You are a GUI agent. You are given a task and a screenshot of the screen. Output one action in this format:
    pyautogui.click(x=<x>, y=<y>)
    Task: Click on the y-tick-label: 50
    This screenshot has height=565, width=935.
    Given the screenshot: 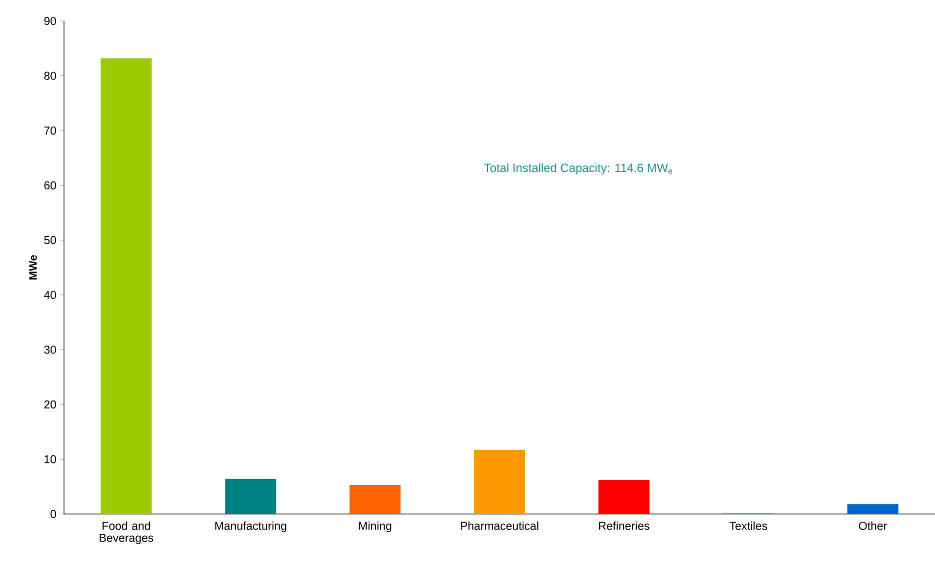 What is the action you would take?
    pyautogui.click(x=50, y=240)
    